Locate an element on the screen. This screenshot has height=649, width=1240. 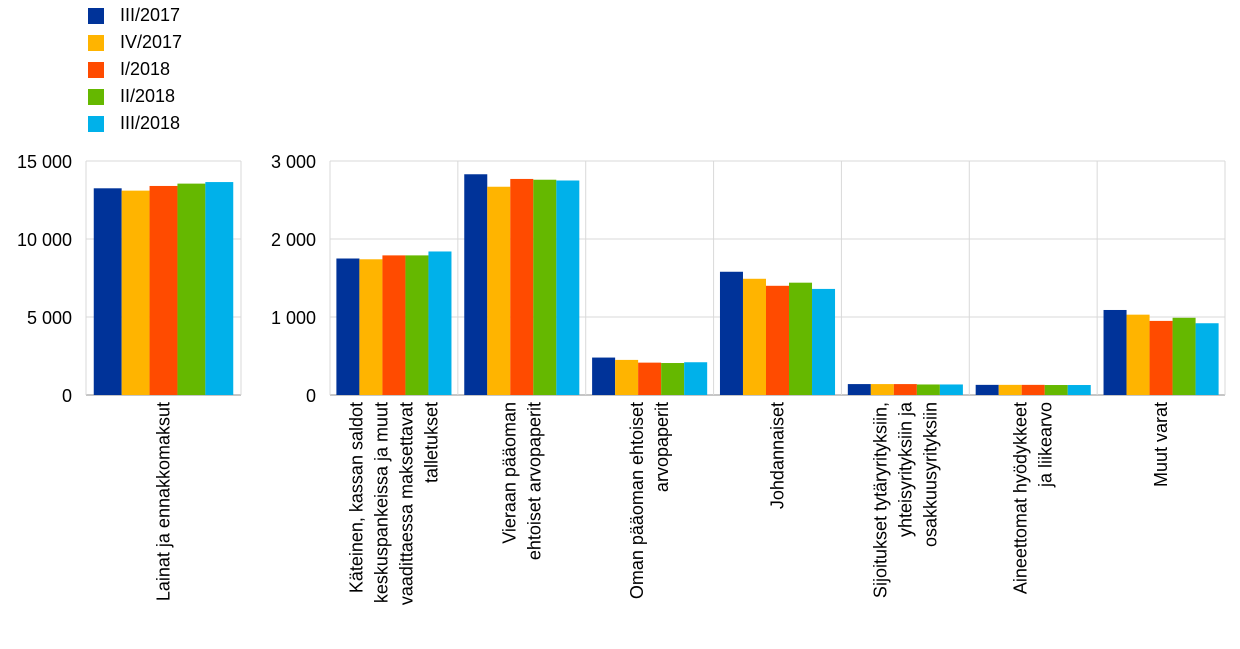
y-tick-label: 15 000 is located at coordinates (44, 162).